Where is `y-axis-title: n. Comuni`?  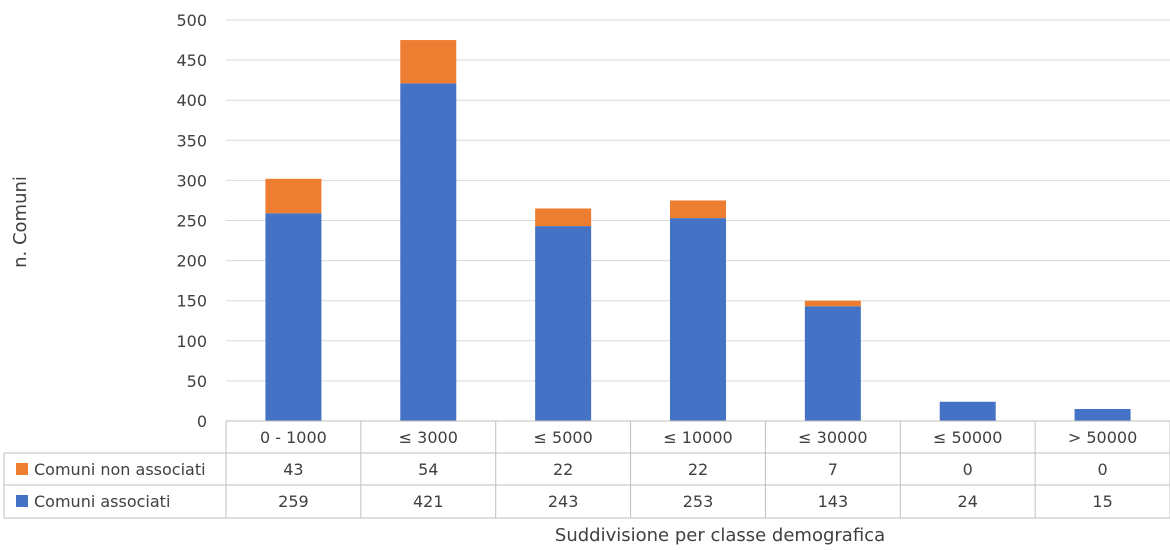
y-axis-title: n. Comuni is located at coordinates (20, 222).